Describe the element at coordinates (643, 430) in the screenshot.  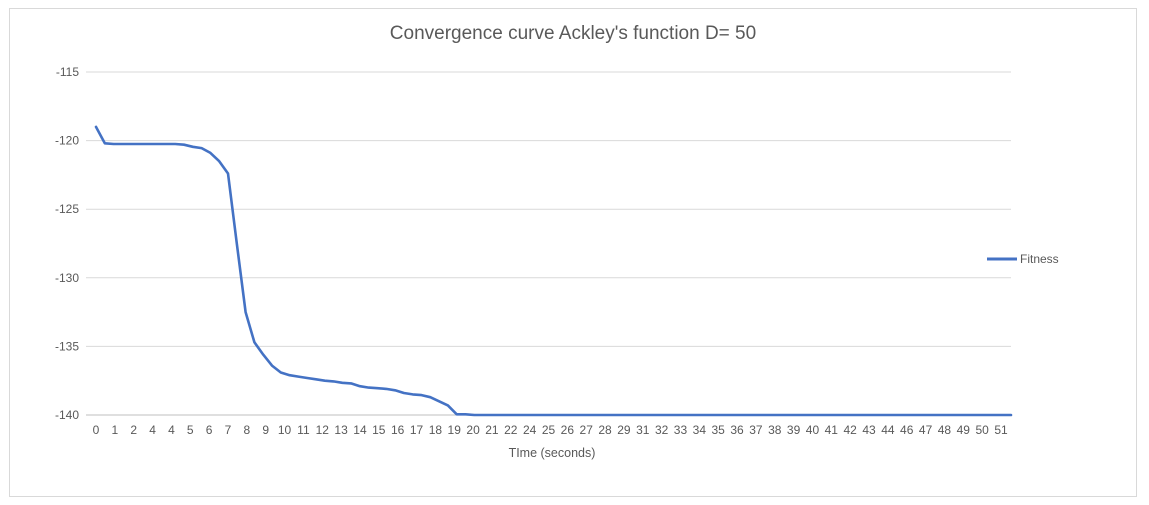
I see `x-tick-label: 31` at that location.